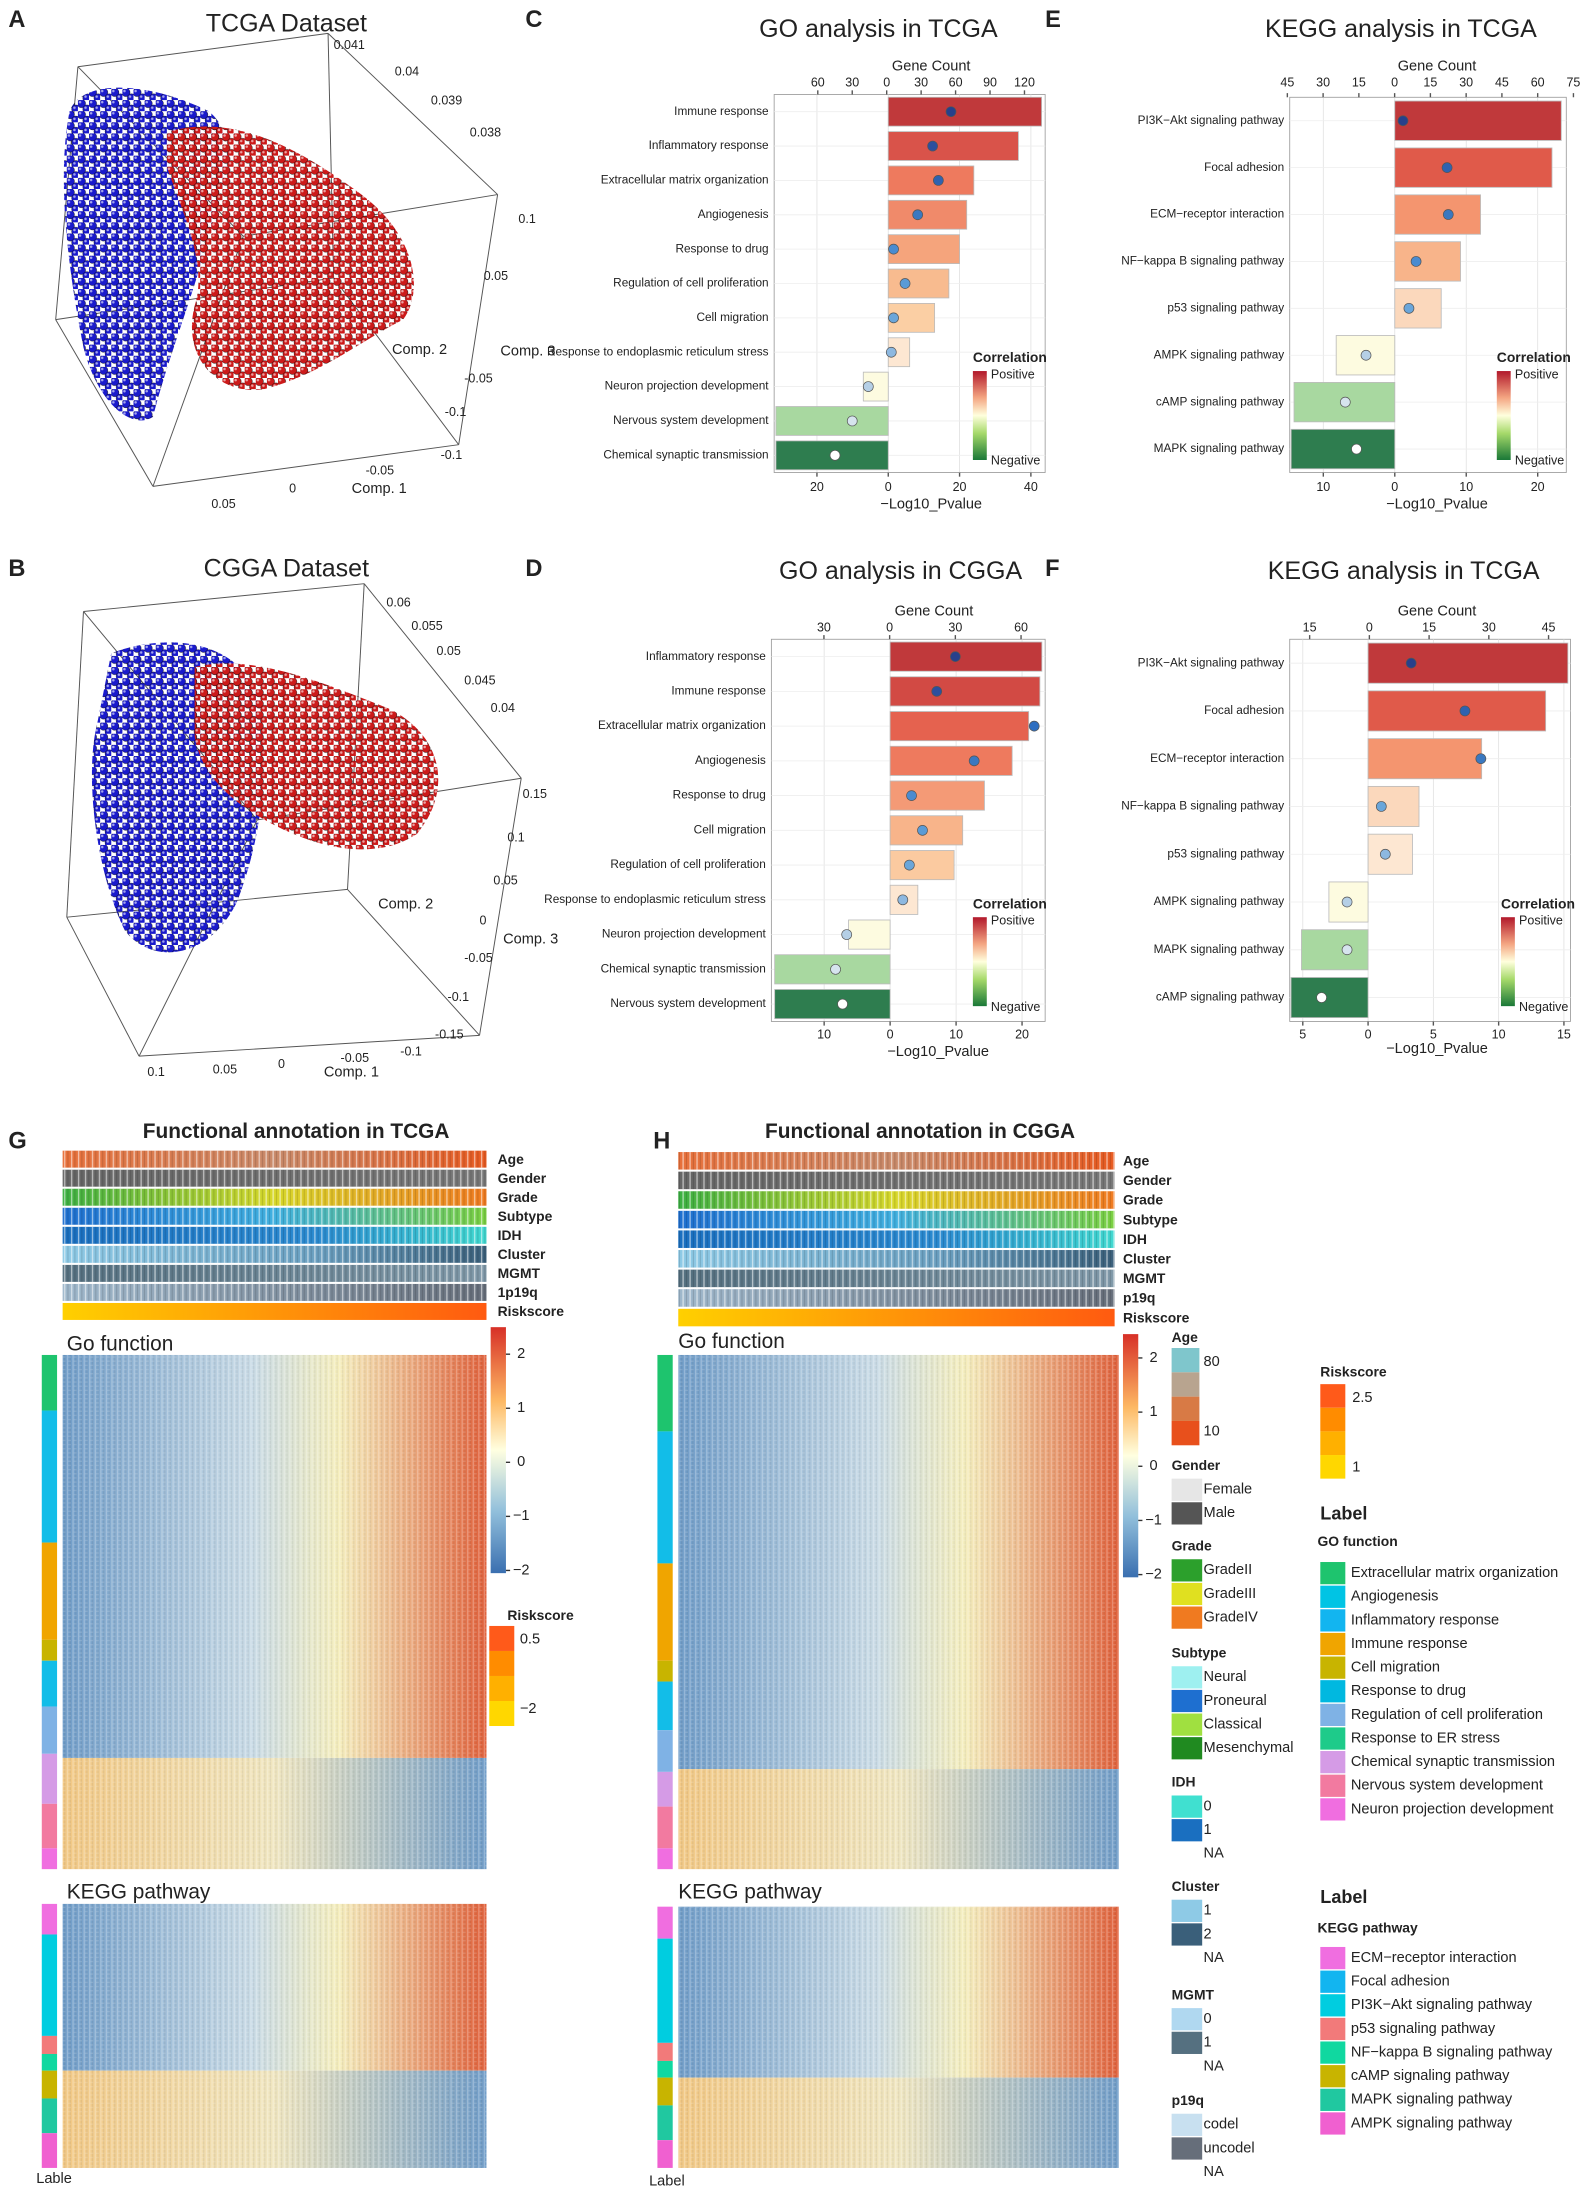 Image resolution: width=1590 pixels, height=2186 pixels. What do you see at coordinates (1235, 1701) in the screenshot?
I see `legend-label: Proneural` at bounding box center [1235, 1701].